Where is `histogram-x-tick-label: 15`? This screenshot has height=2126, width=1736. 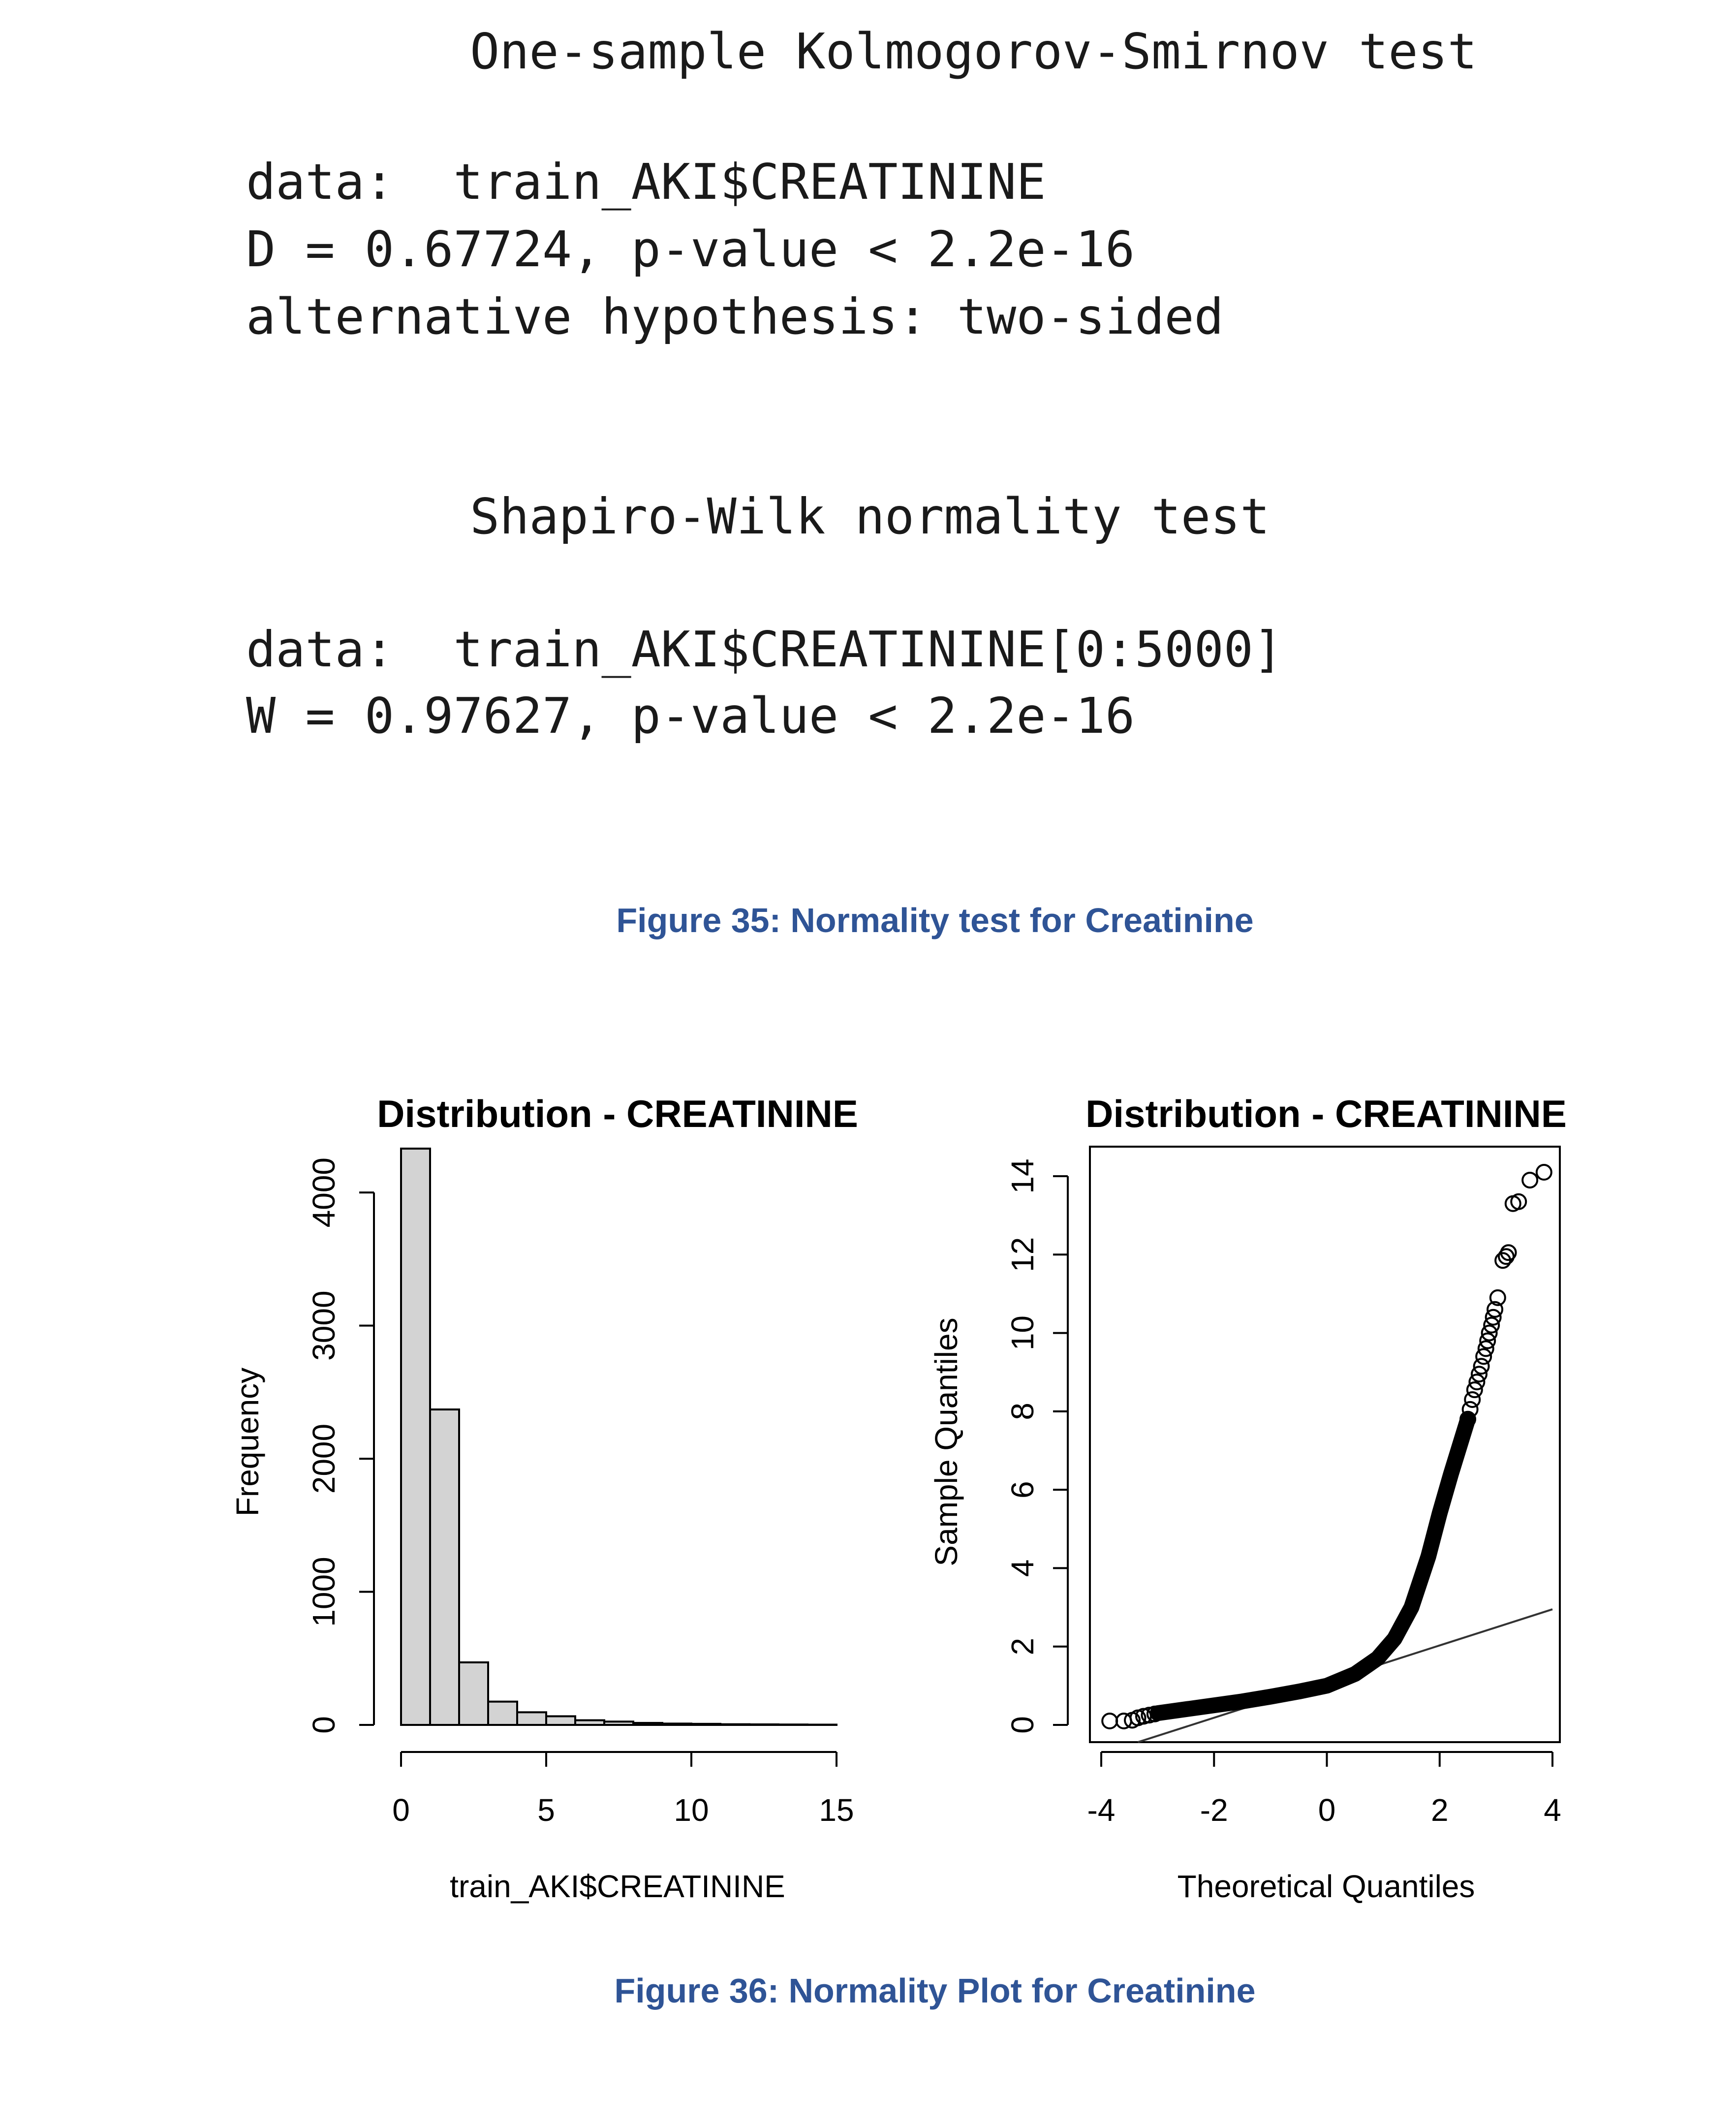
histogram-x-tick-label: 15 is located at coordinates (836, 1810).